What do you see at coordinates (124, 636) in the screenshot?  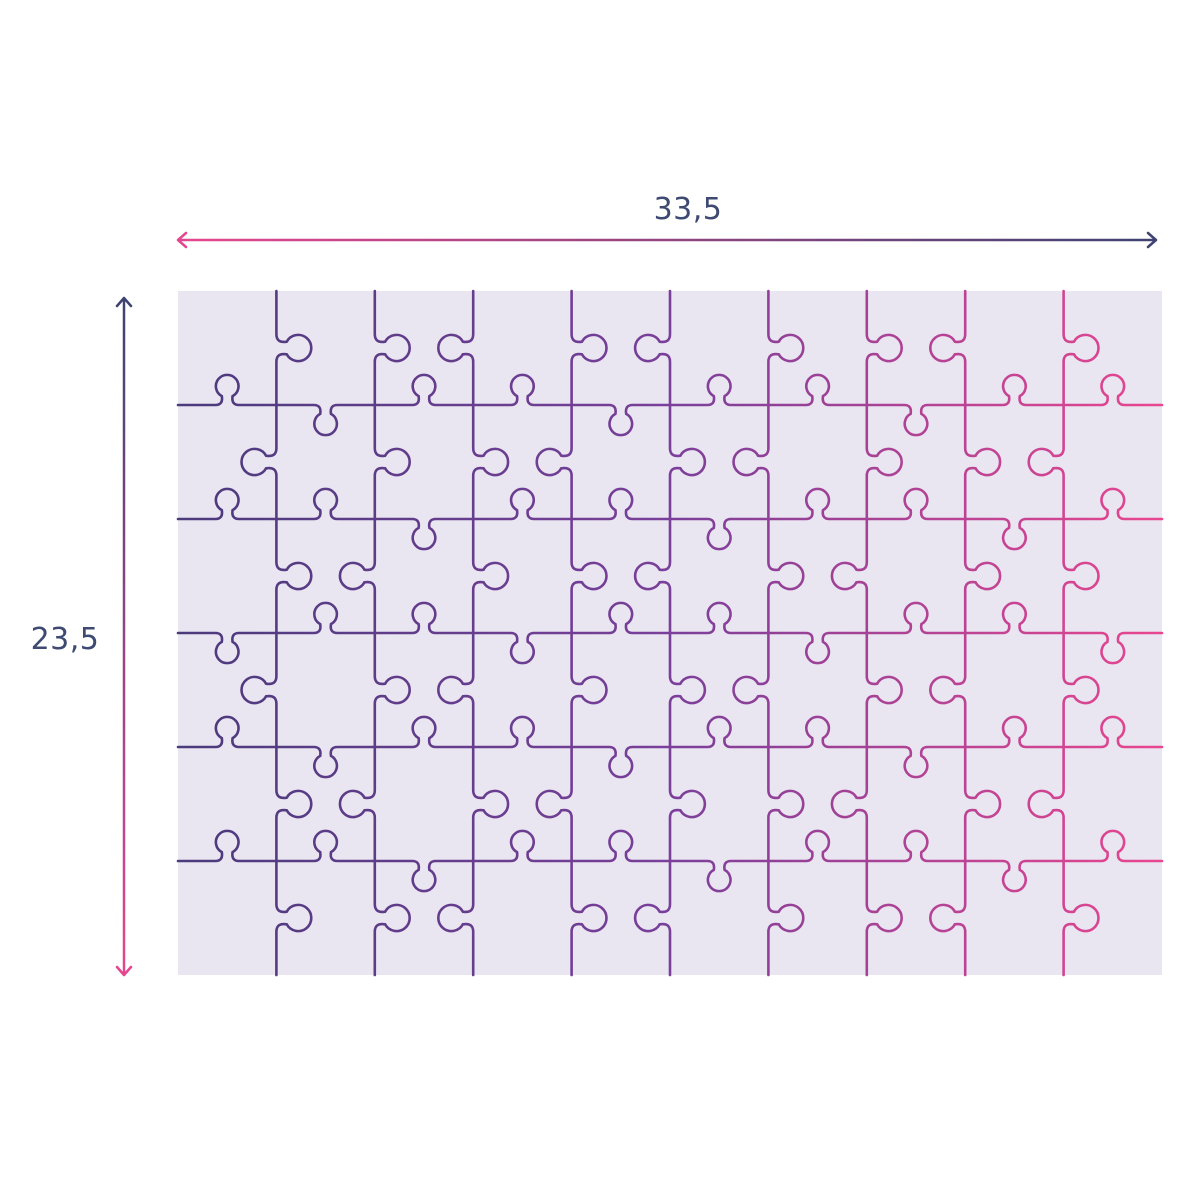 I see `height-arrow-icon` at bounding box center [124, 636].